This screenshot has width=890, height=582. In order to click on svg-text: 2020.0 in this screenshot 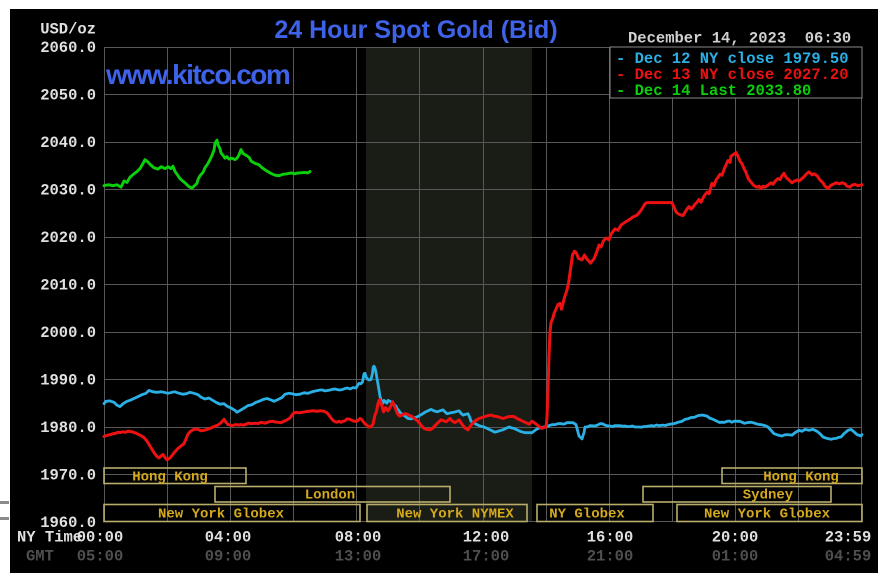, I will do `click(68, 238)`.